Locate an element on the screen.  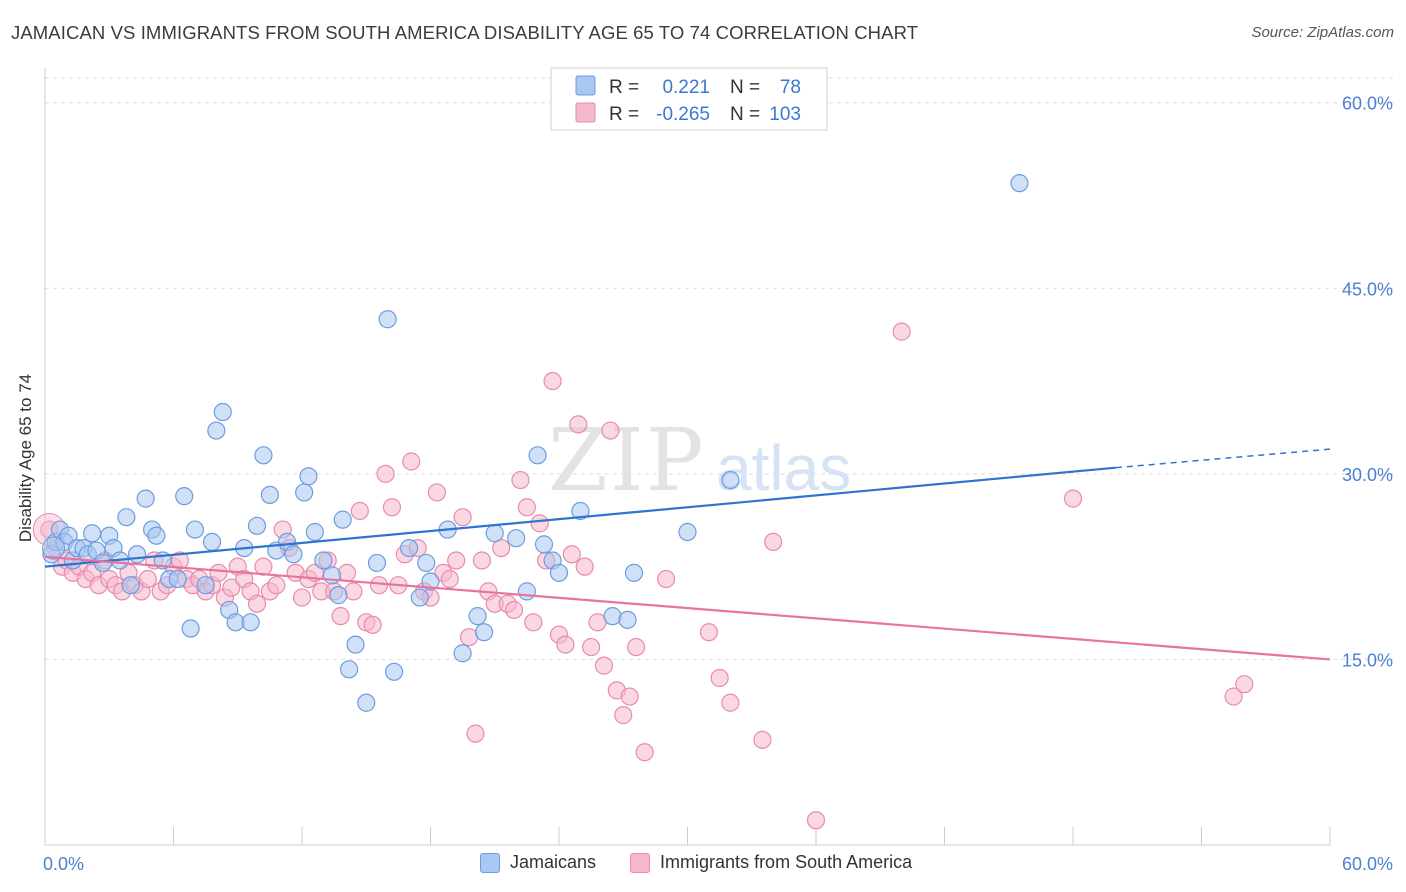
legend-item-immigrants: Immigrants from South America is located at coordinates (771, 862).